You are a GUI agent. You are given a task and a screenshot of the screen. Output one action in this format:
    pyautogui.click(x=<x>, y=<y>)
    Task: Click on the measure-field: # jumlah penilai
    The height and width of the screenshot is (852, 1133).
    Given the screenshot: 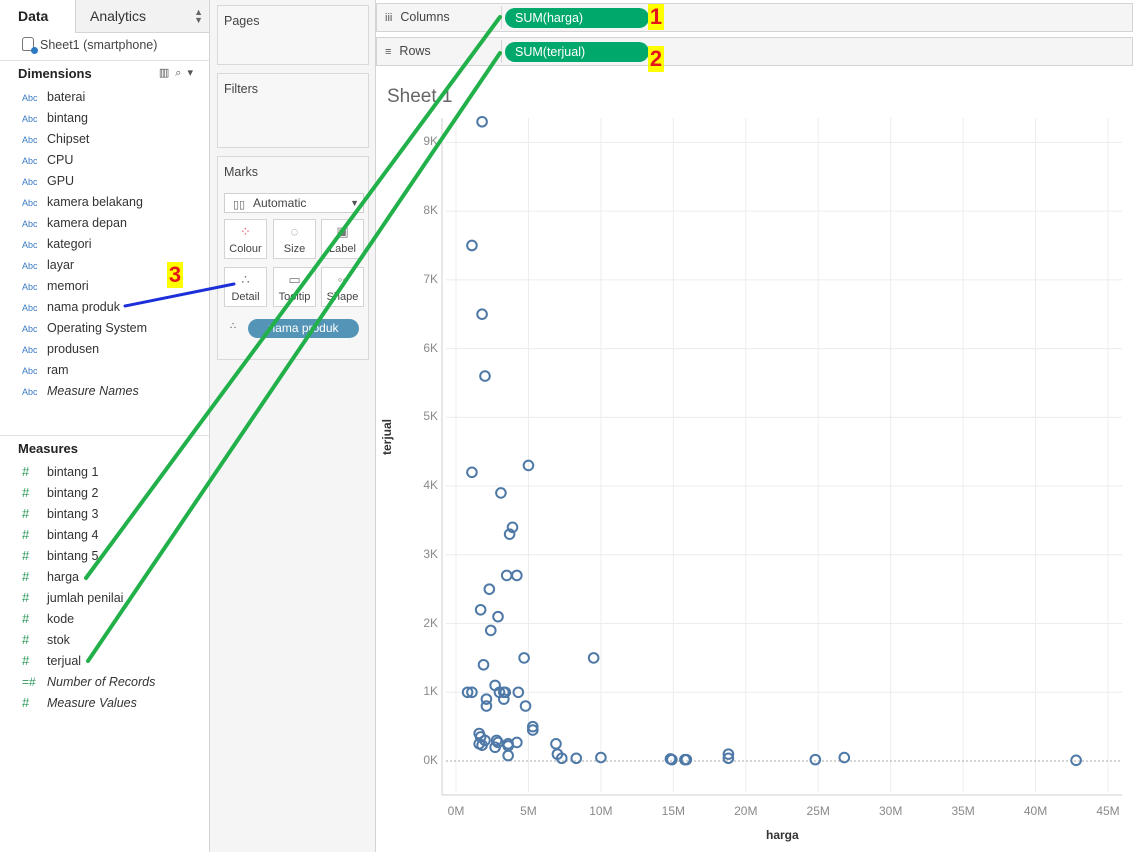 What is the action you would take?
    pyautogui.click(x=72, y=598)
    